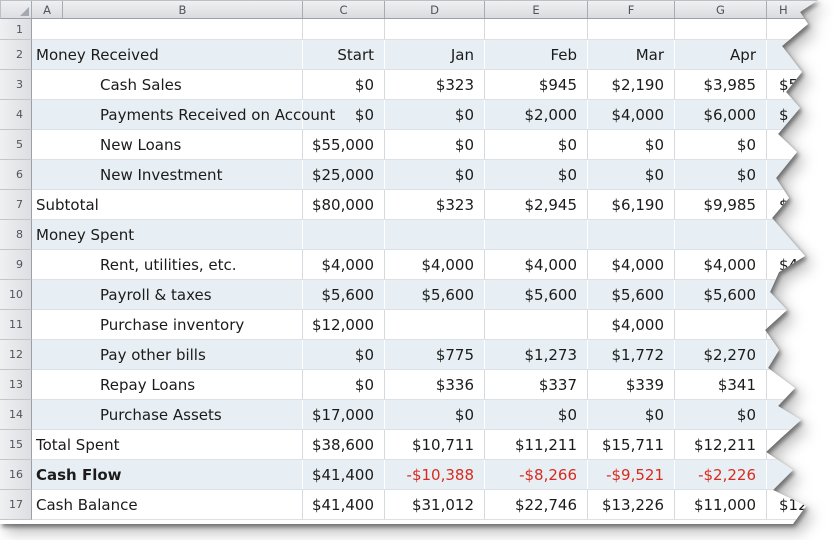 This screenshot has height=540, width=833. What do you see at coordinates (721, 204) in the screenshot?
I see `cell: $9,985` at bounding box center [721, 204].